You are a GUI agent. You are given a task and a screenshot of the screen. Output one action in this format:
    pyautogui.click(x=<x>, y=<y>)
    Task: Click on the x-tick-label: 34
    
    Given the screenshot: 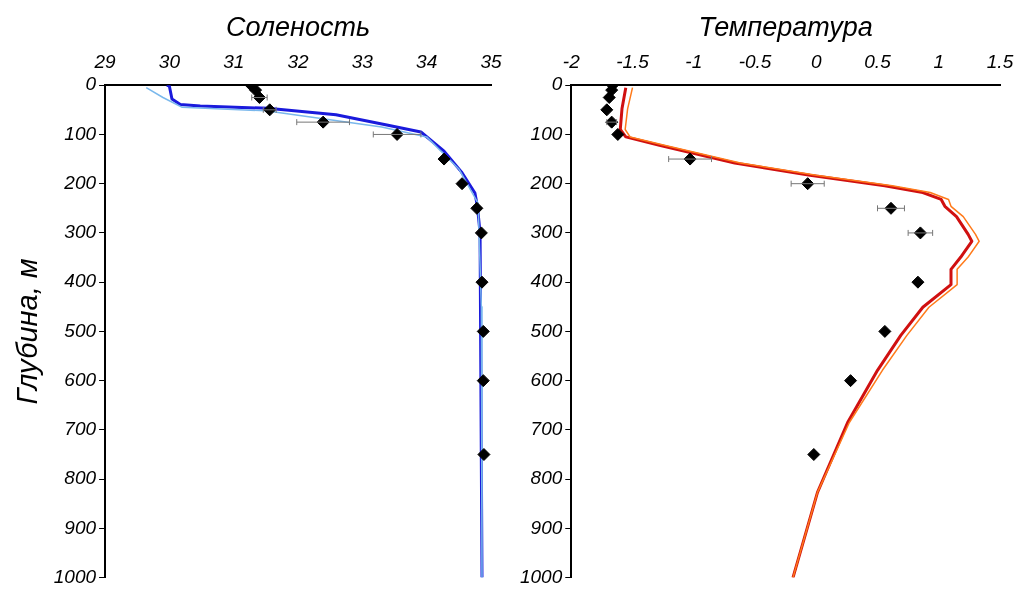 What is the action you would take?
    pyautogui.click(x=427, y=62)
    